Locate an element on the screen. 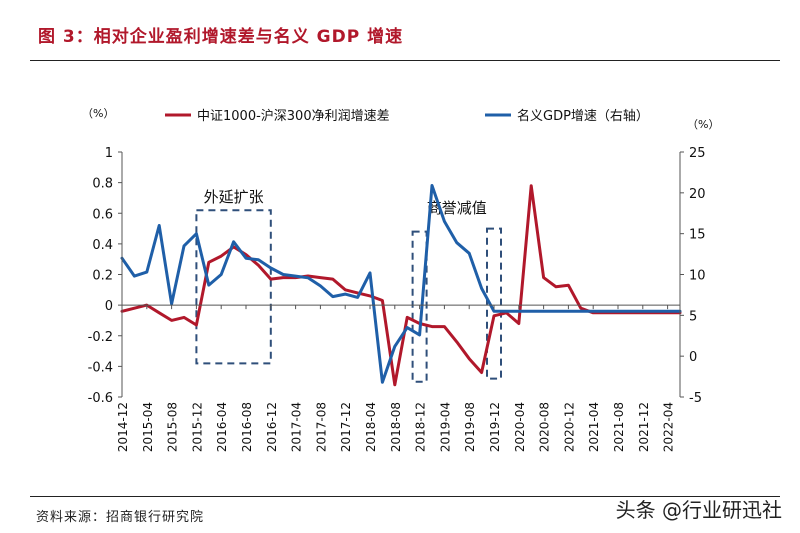  x-tick-label: 2015-12 is located at coordinates (197, 427).